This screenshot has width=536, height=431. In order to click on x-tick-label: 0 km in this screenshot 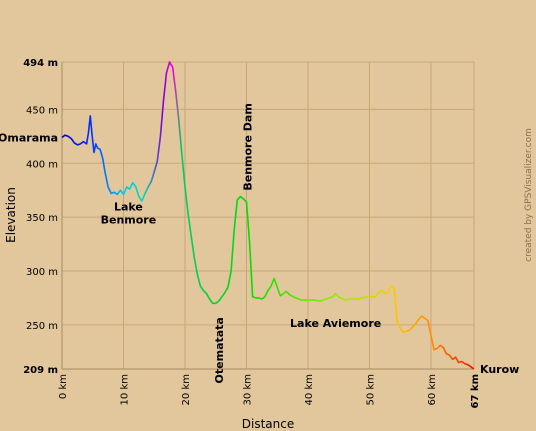, I will do `click(63, 386)`.